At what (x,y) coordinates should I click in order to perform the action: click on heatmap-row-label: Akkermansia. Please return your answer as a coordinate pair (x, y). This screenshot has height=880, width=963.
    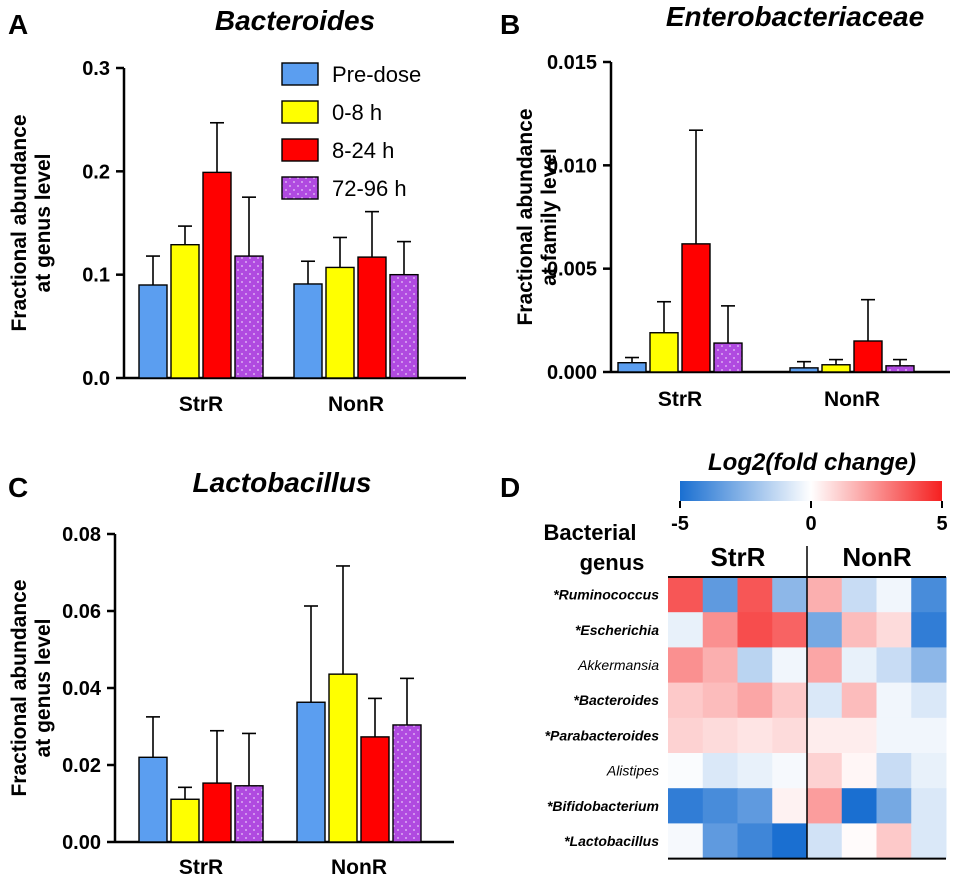
    Looking at the image, I should click on (618, 665).